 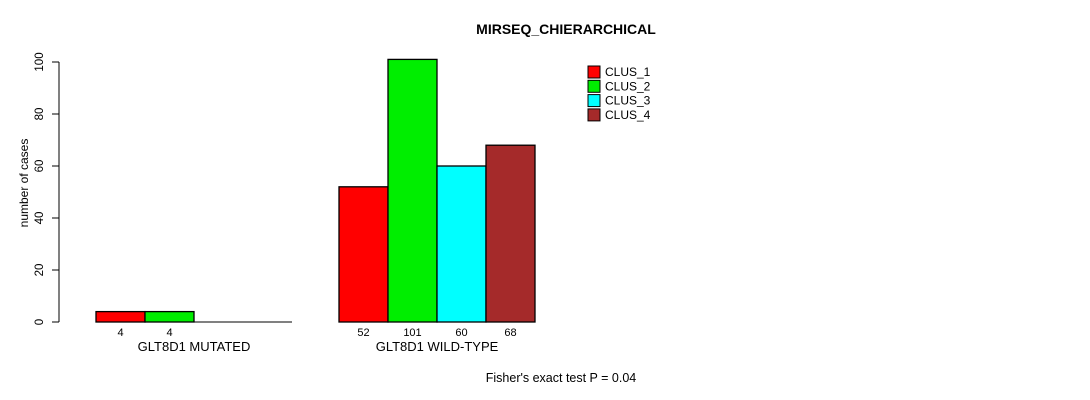 I want to click on bar-value-label: 60, so click(x=461, y=333).